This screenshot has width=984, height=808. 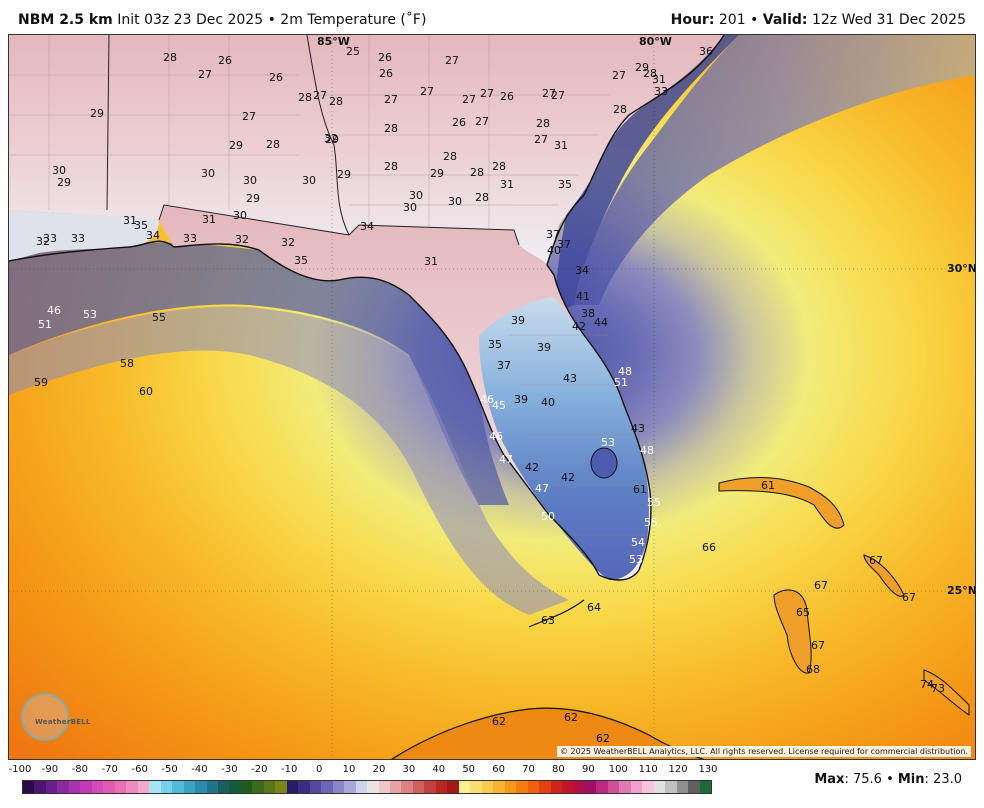 I want to click on station-value: 65, so click(x=803, y=612).